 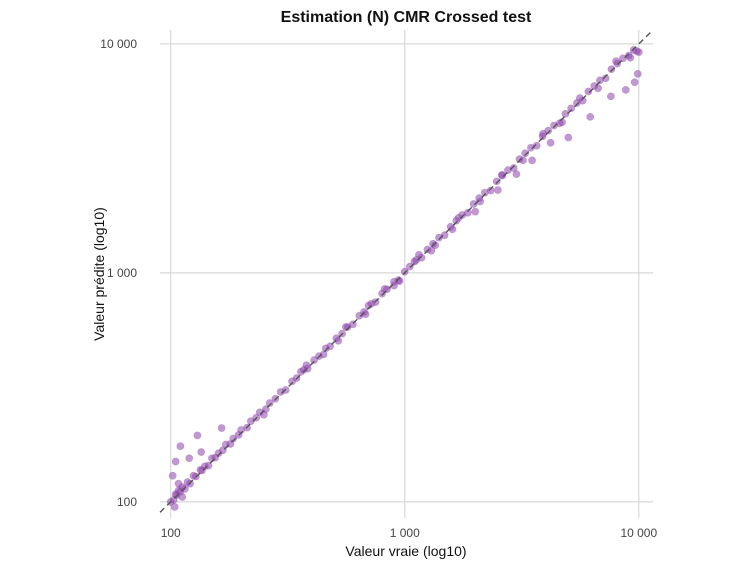 What do you see at coordinates (638, 533) in the screenshot?
I see `x-tick-label: 10 000` at bounding box center [638, 533].